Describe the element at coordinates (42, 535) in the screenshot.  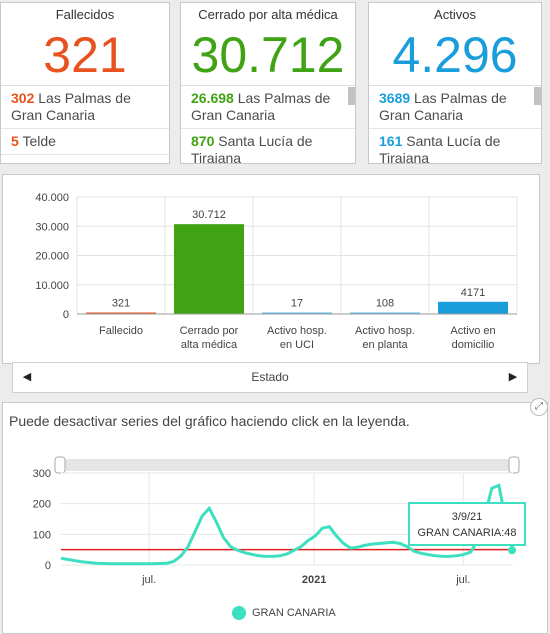
I see `y-tick-label: 100` at that location.